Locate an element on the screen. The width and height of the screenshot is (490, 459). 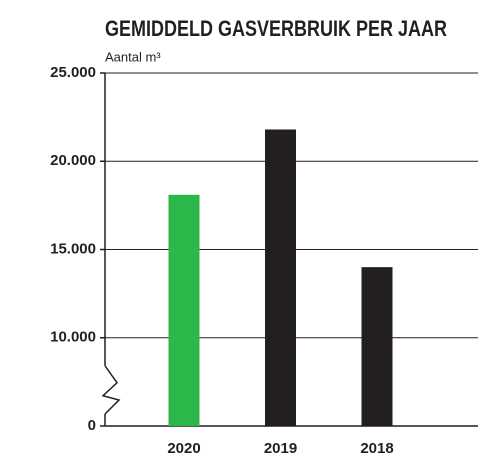
y-tick-label: 15.000 is located at coordinates (73, 248).